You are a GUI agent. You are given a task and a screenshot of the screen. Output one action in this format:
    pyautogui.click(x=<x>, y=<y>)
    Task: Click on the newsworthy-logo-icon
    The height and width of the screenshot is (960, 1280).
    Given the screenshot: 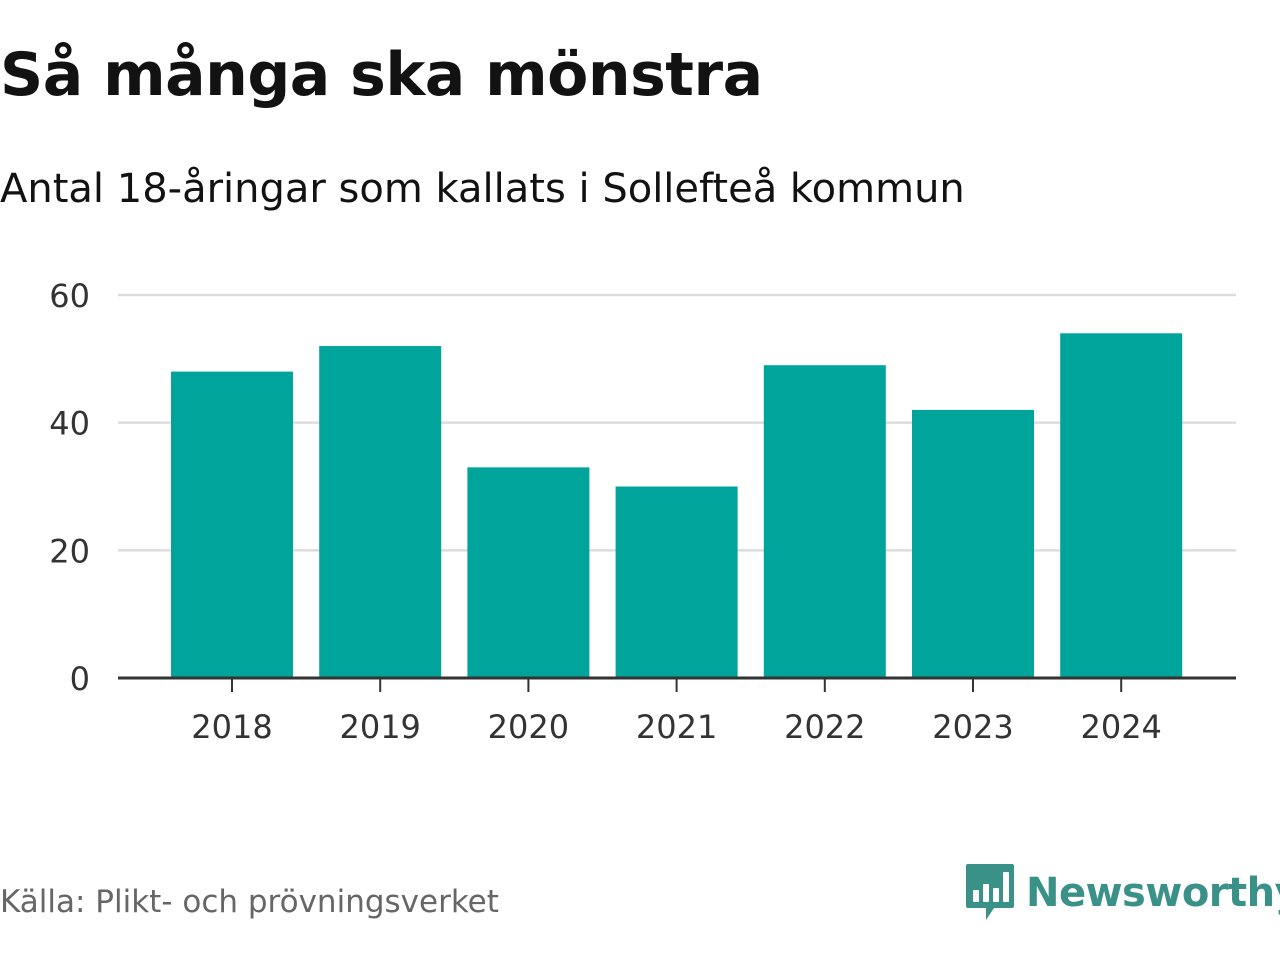 What is the action you would take?
    pyautogui.click(x=990, y=892)
    